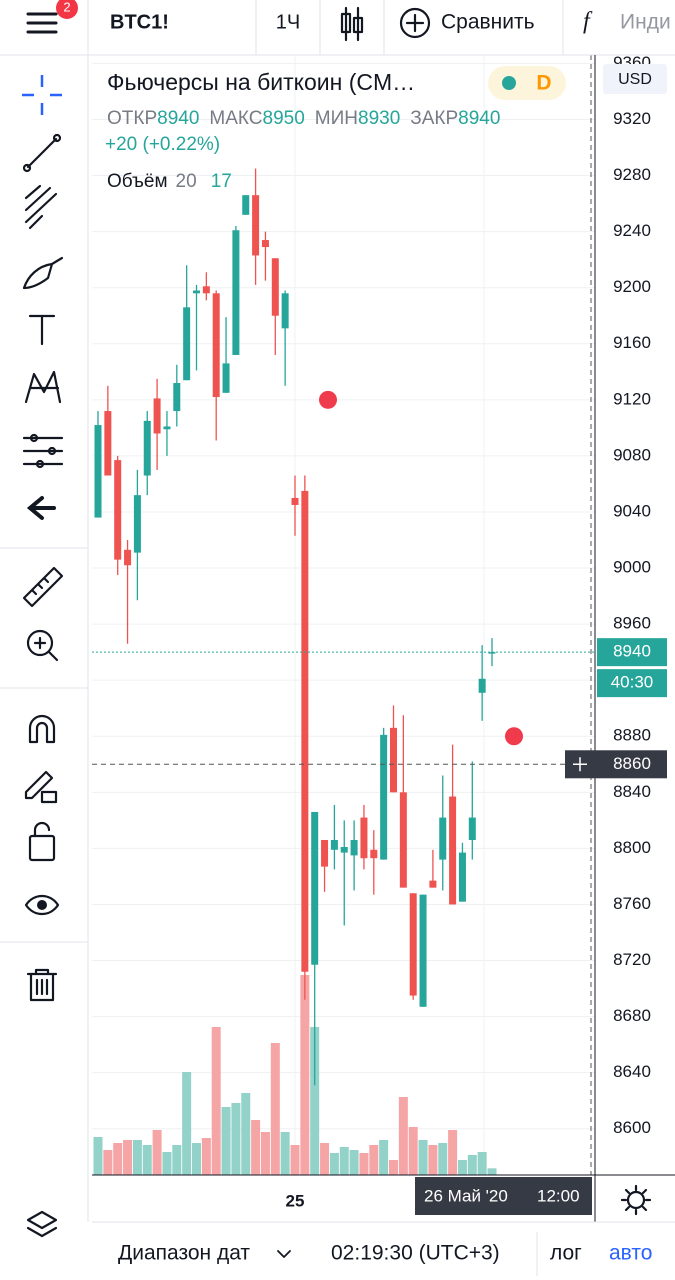 This screenshot has width=675, height=1280. Describe the element at coordinates (42, 905) in the screenshot. I see `visibility-tool` at that location.